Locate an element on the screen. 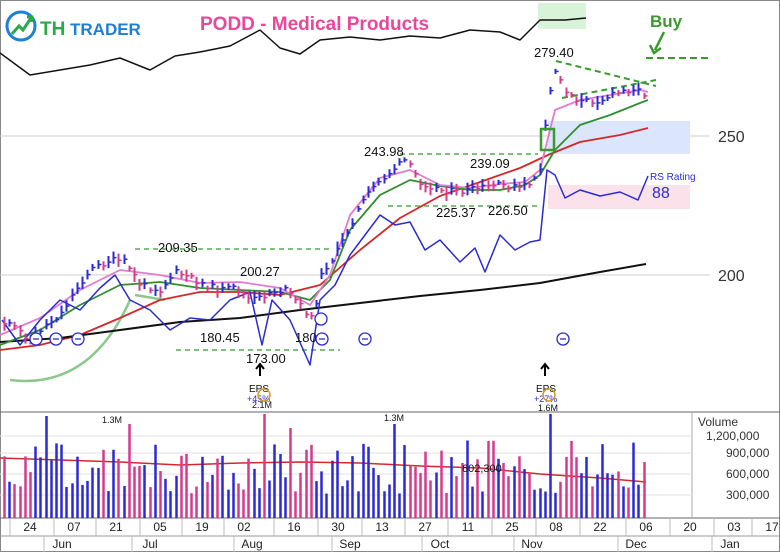 This screenshot has height=552, width=780. x-tick-month: Jun is located at coordinates (61, 544).